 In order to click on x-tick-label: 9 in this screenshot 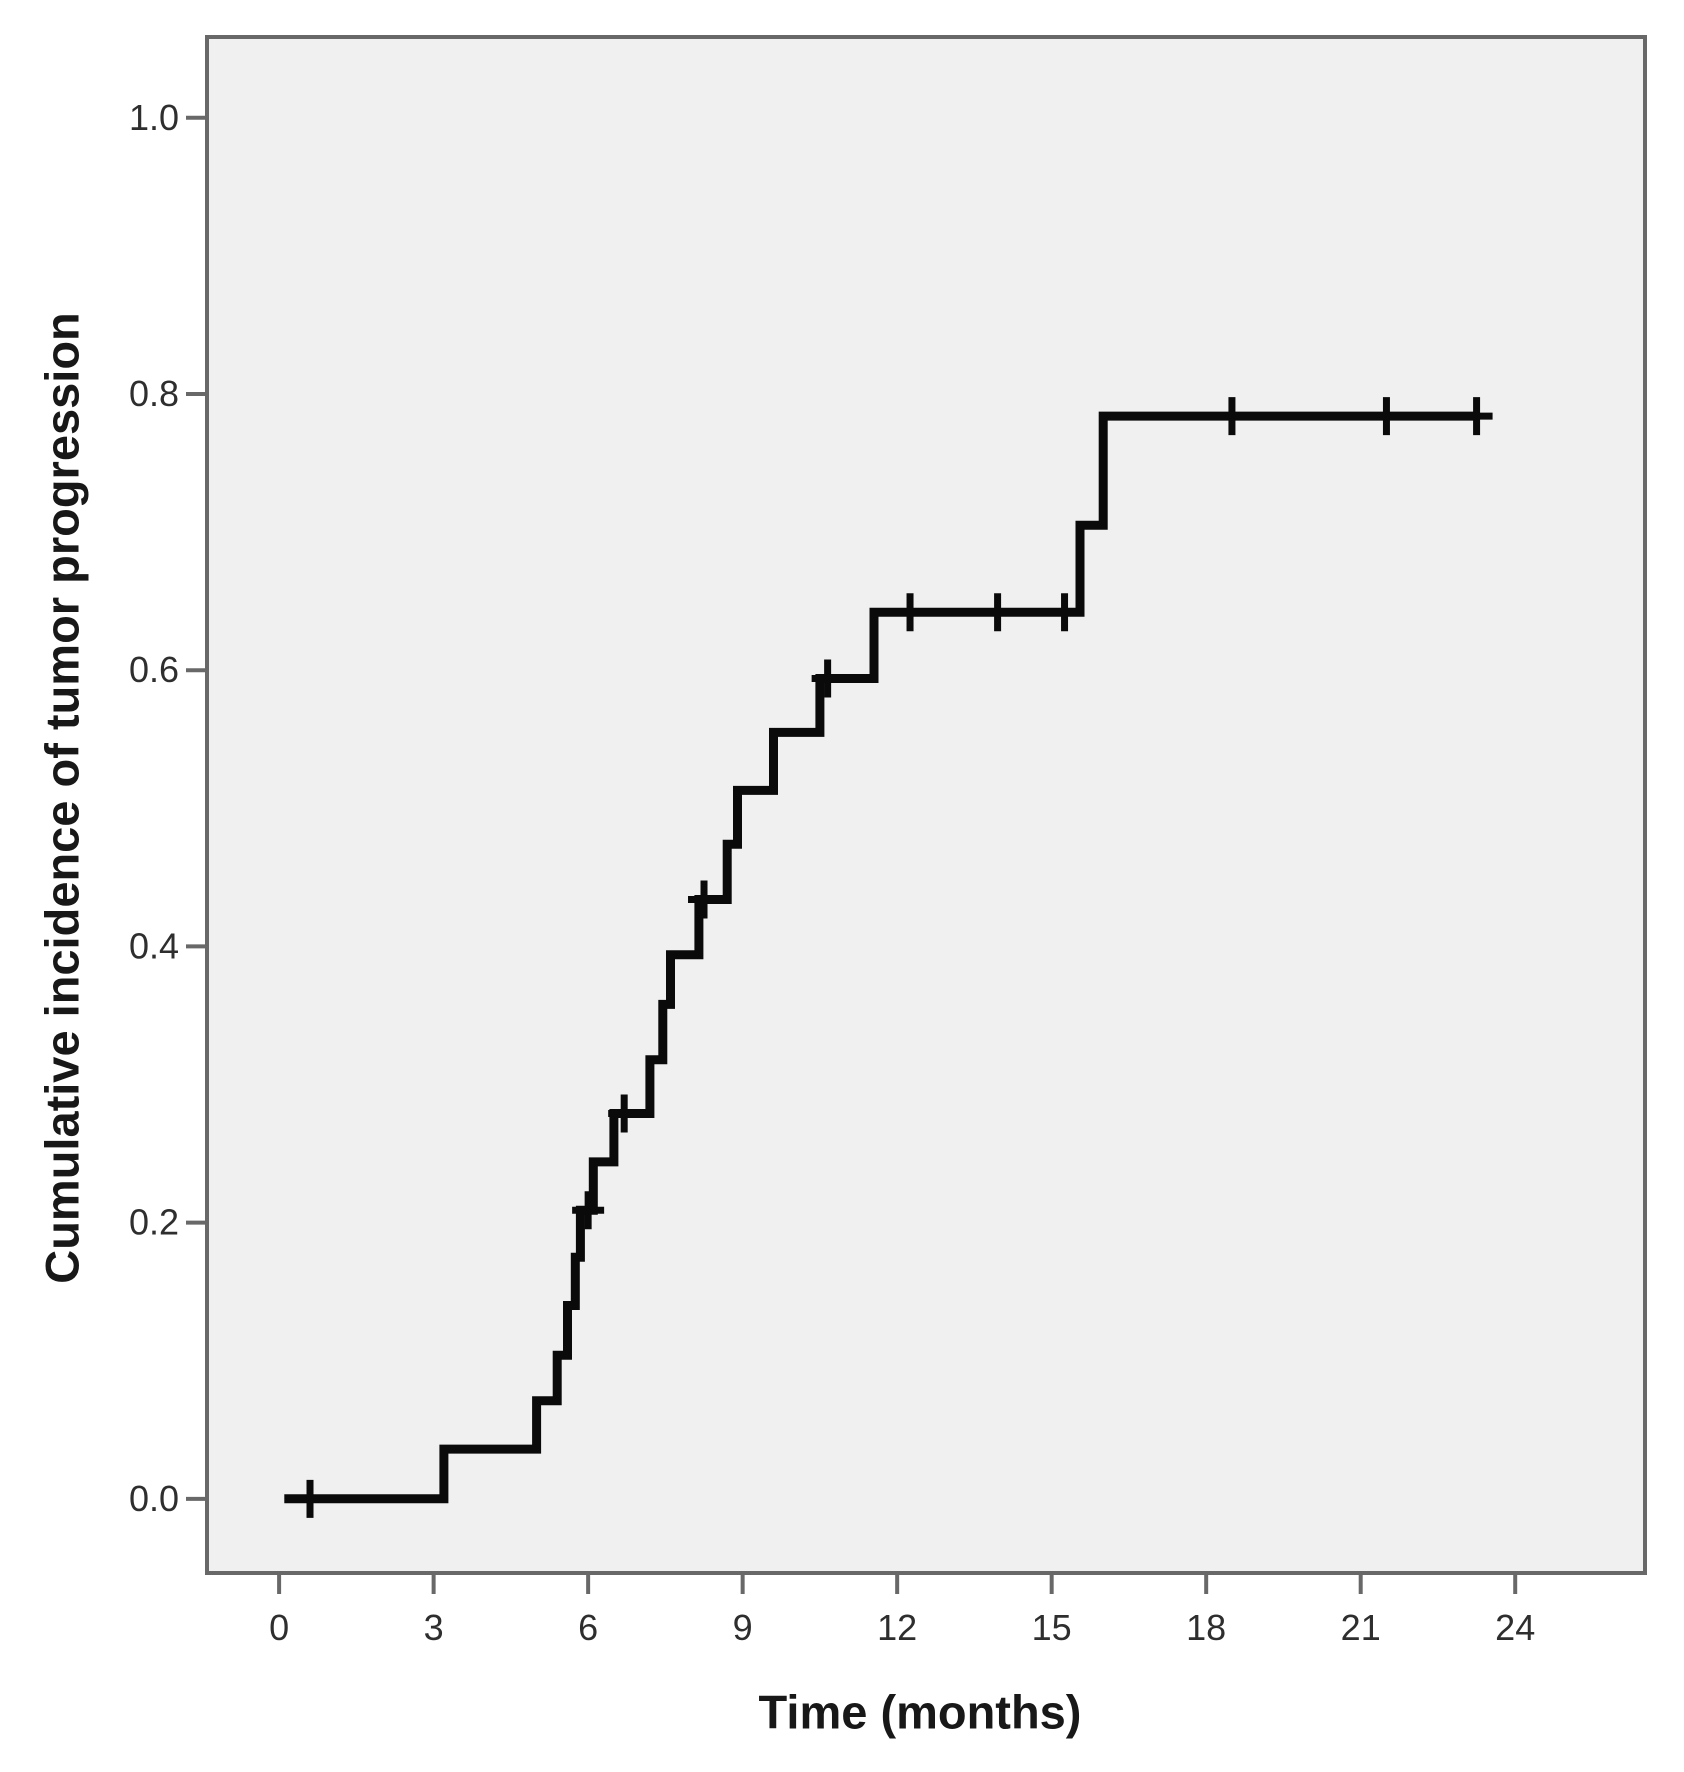, I will do `click(743, 1627)`.